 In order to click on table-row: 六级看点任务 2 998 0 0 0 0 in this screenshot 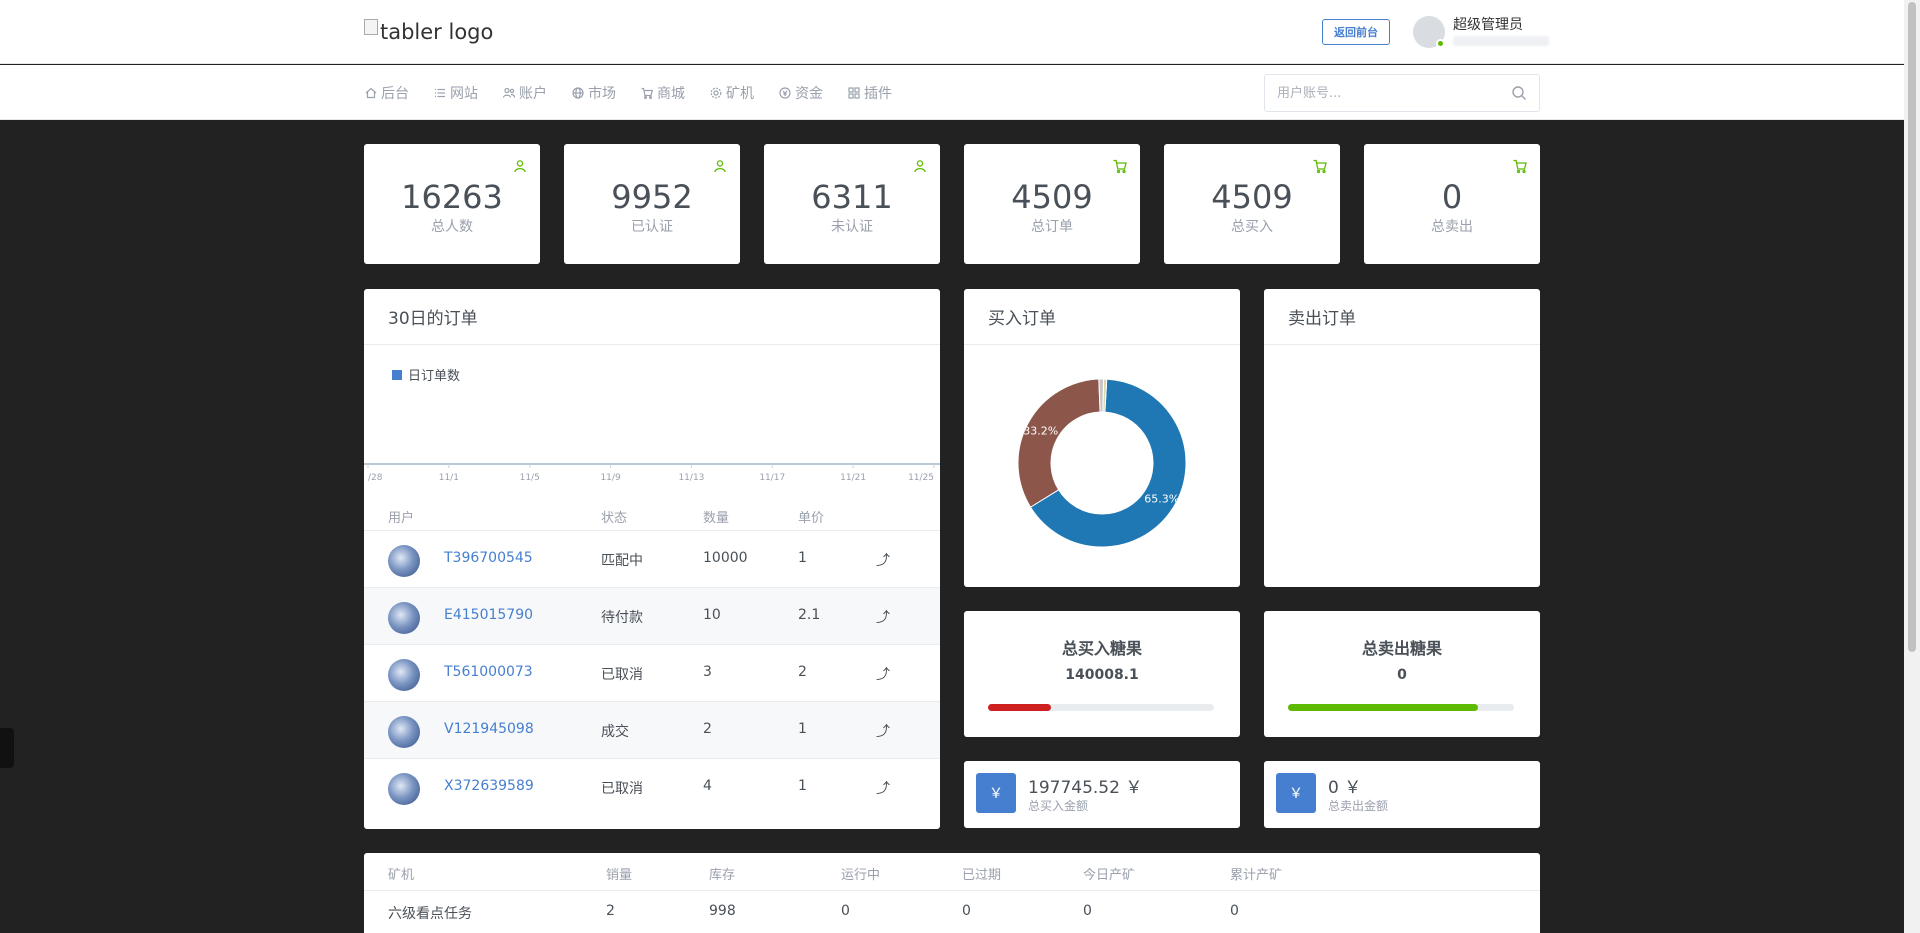, I will do `click(952, 912)`.